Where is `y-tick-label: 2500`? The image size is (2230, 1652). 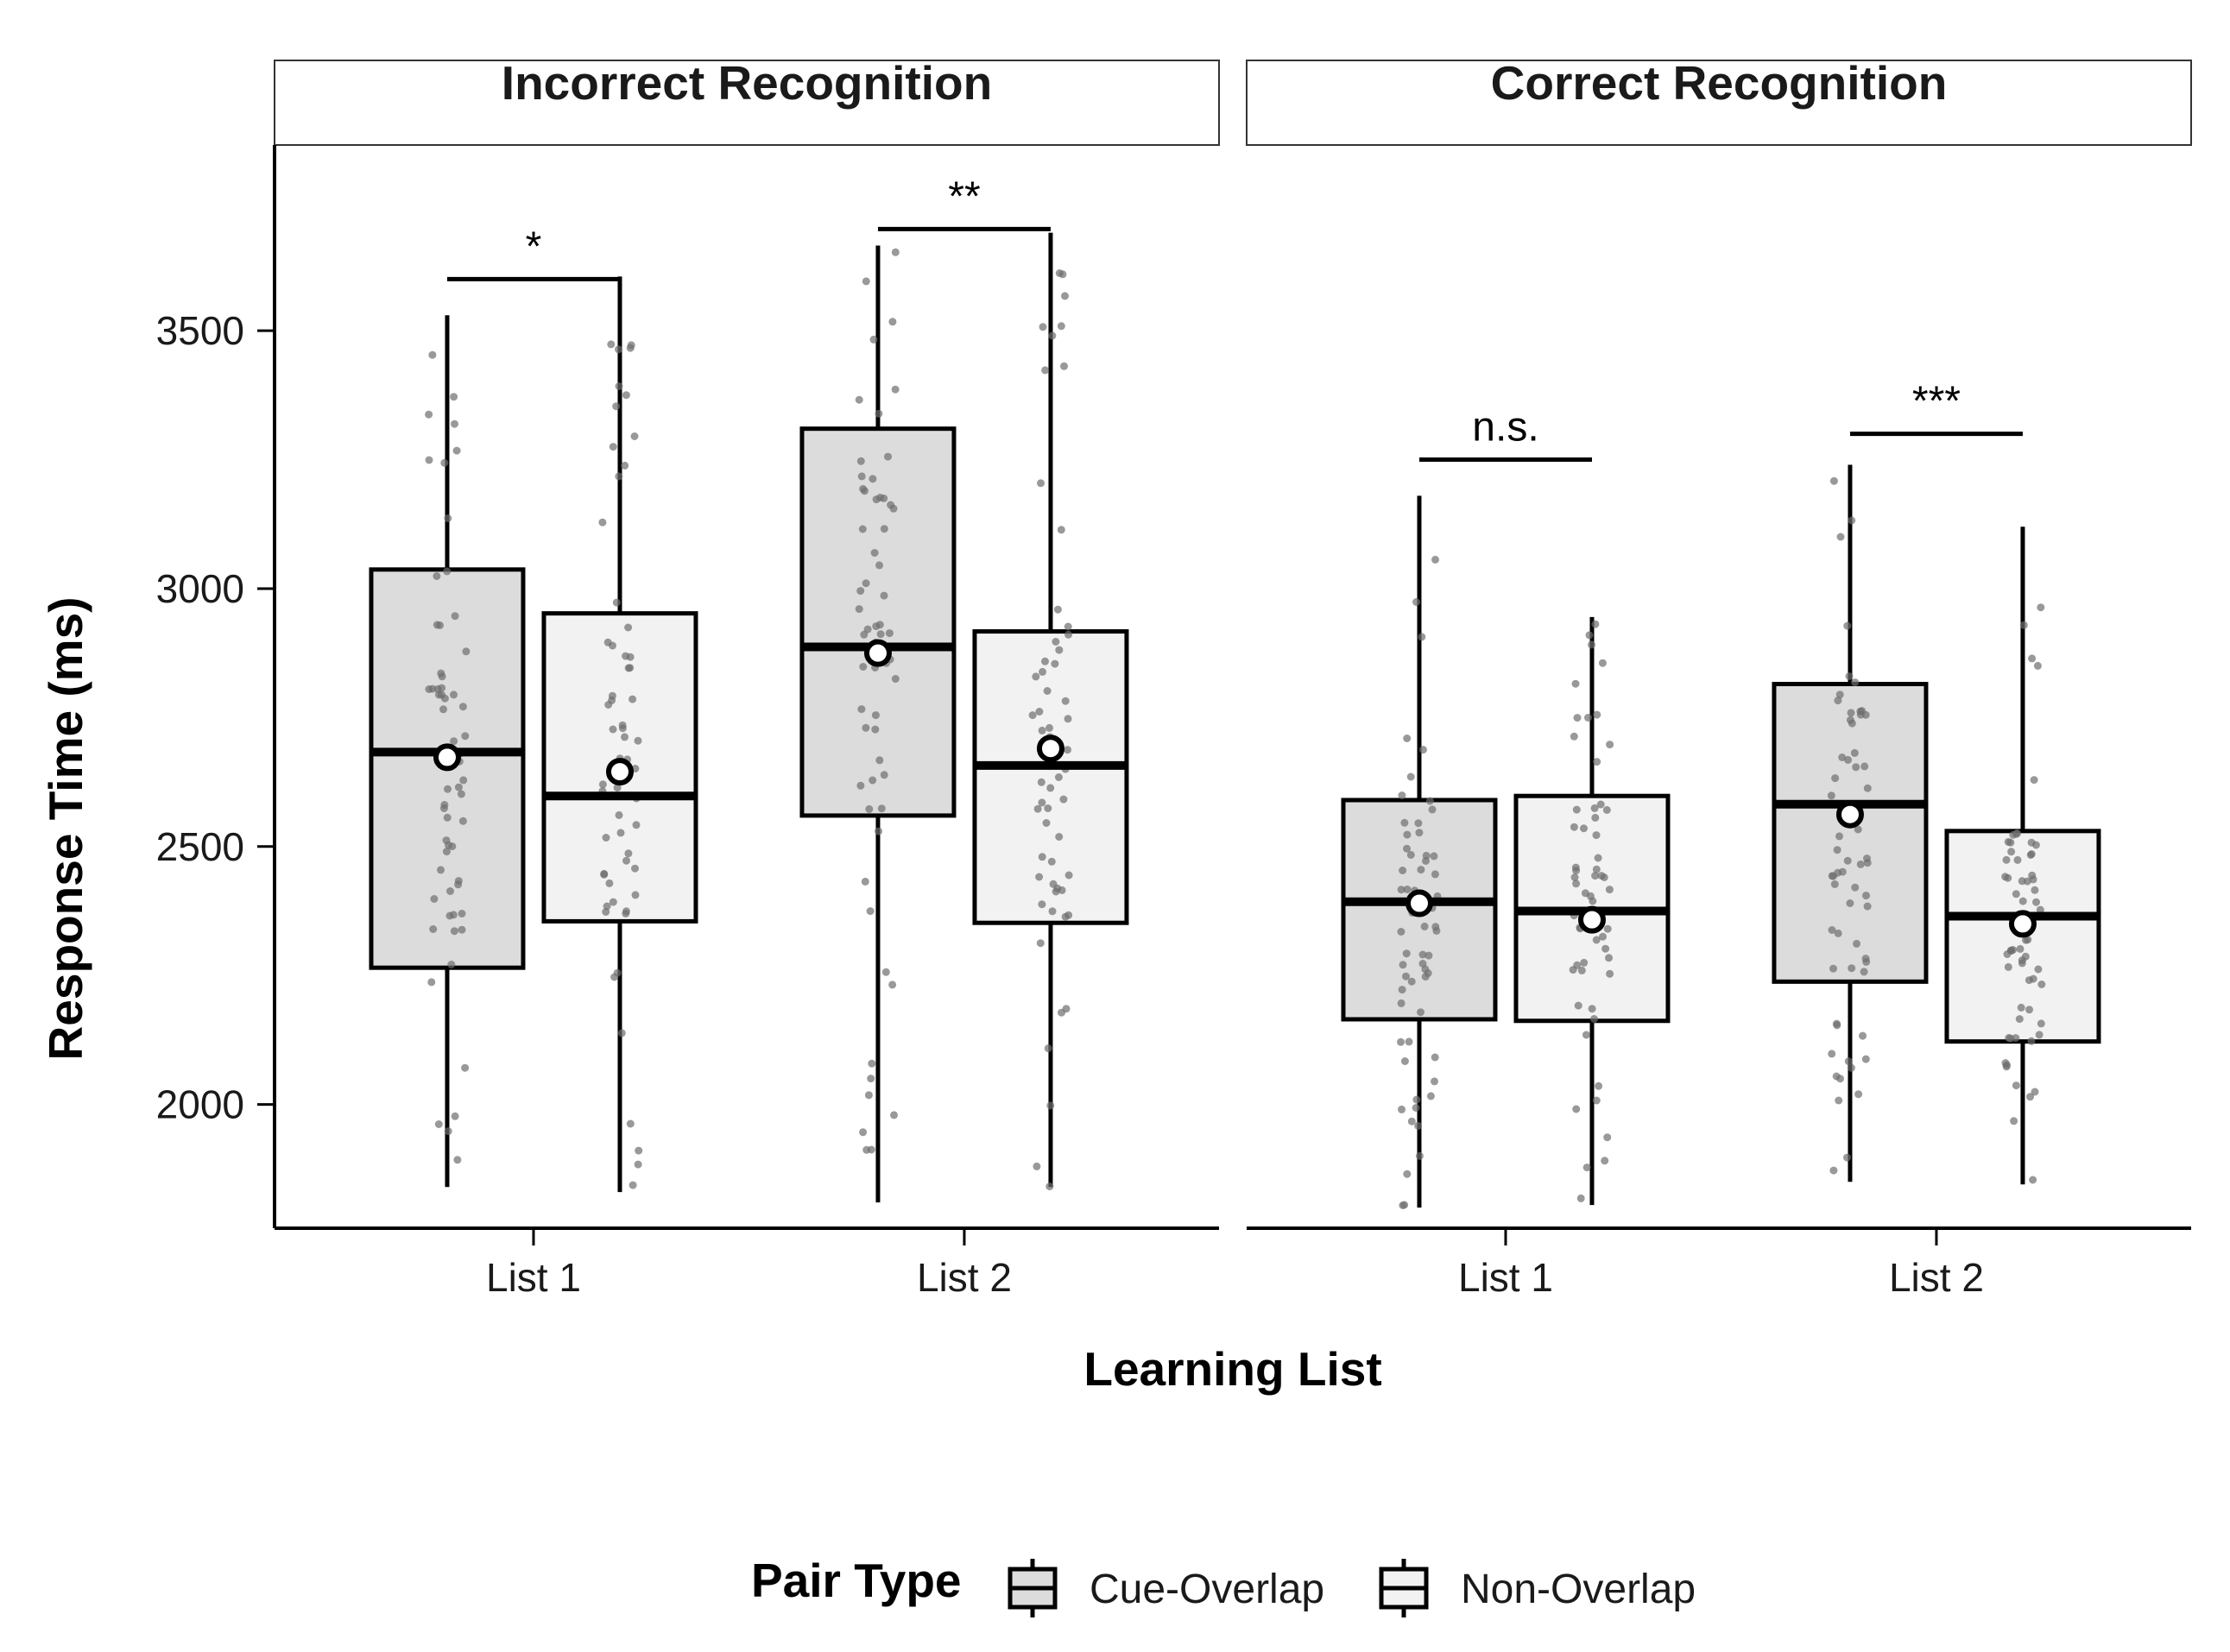
y-tick-label: 2500 is located at coordinates (200, 846).